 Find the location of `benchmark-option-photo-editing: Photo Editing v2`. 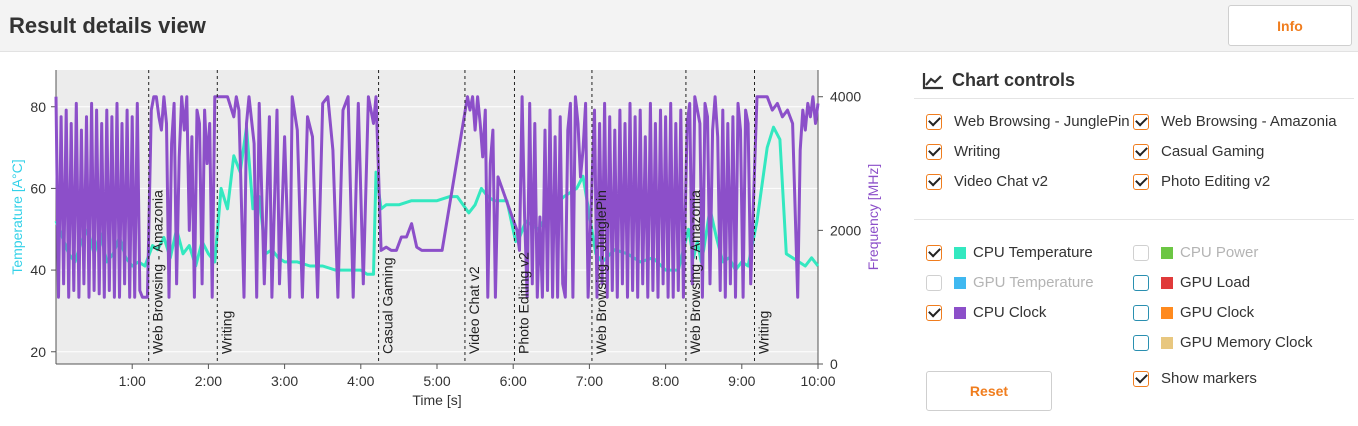

benchmark-option-photo-editing: Photo Editing v2 is located at coordinates (1201, 181).